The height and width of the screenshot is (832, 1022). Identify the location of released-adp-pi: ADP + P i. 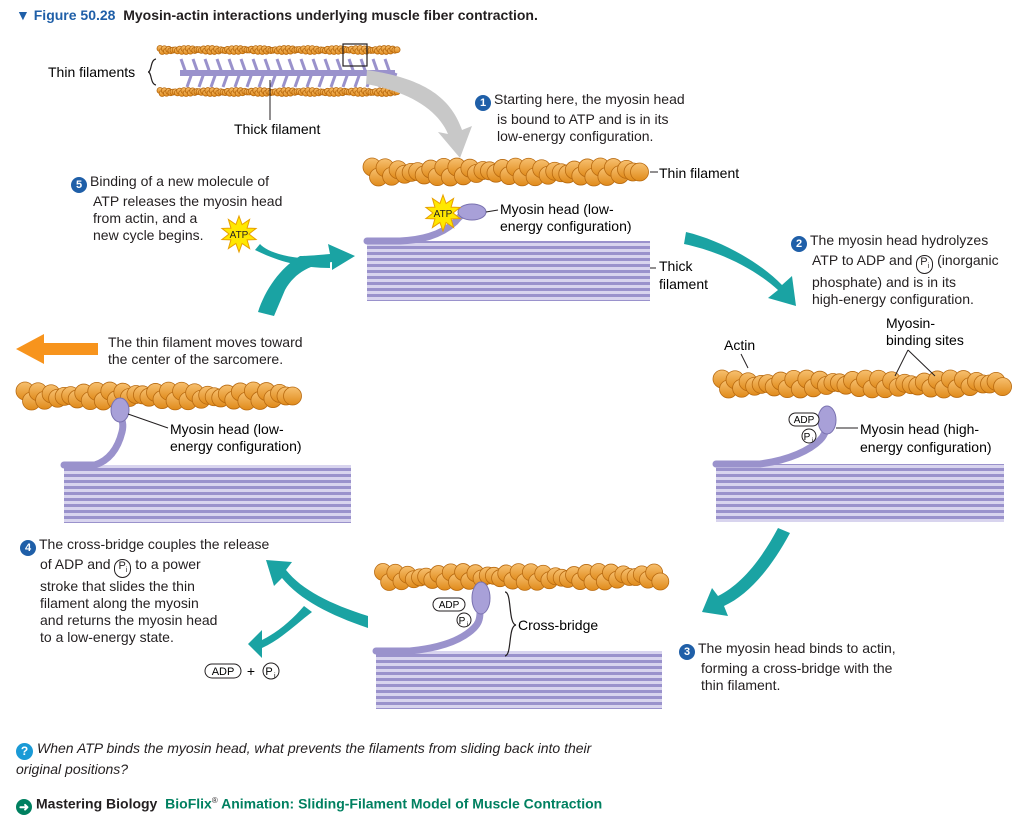
(242, 671).